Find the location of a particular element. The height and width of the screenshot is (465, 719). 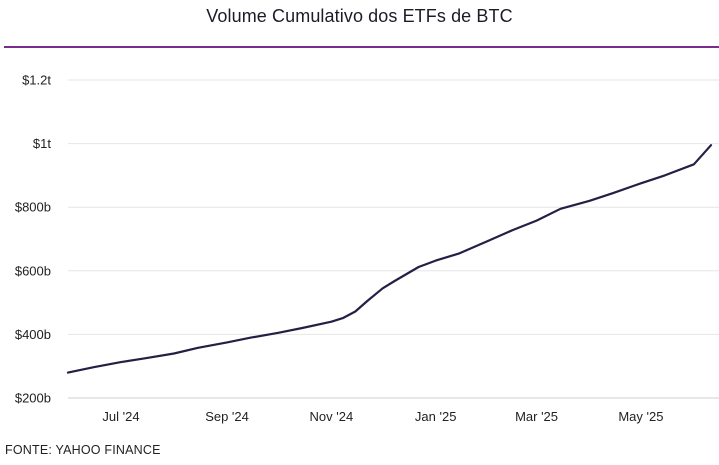

y-tick-label: $1.2t is located at coordinates (36, 80).